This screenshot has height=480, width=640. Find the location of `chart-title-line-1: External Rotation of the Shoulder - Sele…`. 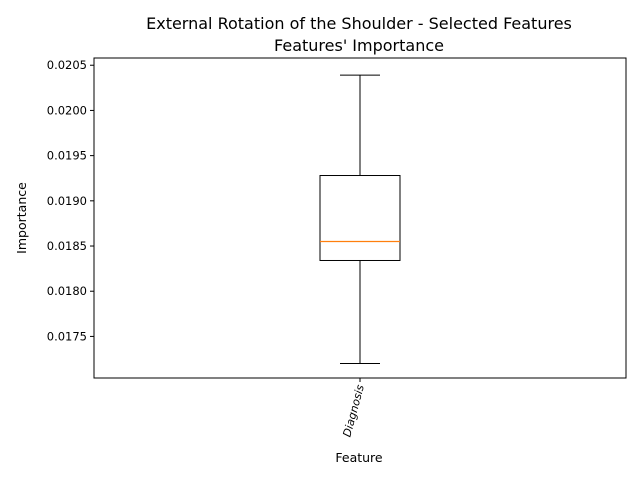

chart-title-line-1: External Rotation of the Shoulder - Sele… is located at coordinates (359, 23).